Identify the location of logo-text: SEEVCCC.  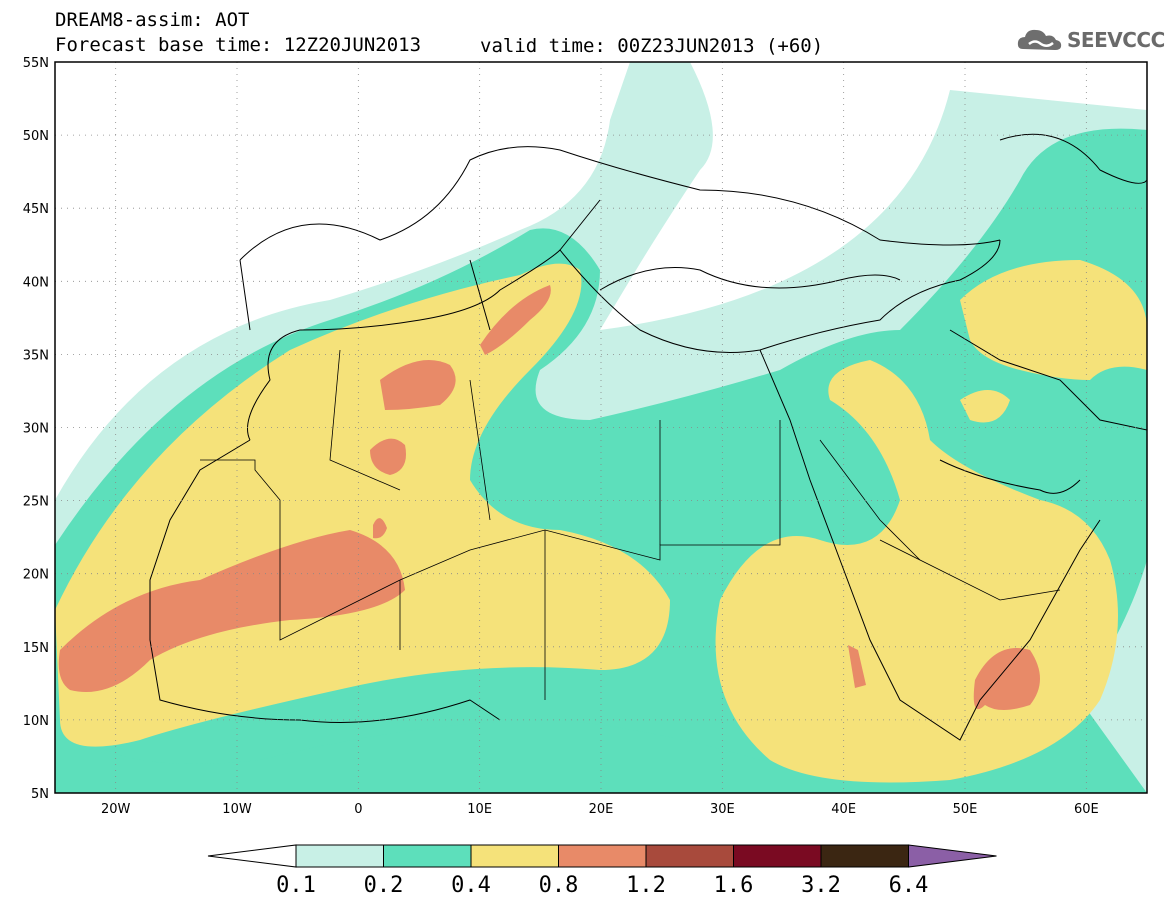
(1116, 40).